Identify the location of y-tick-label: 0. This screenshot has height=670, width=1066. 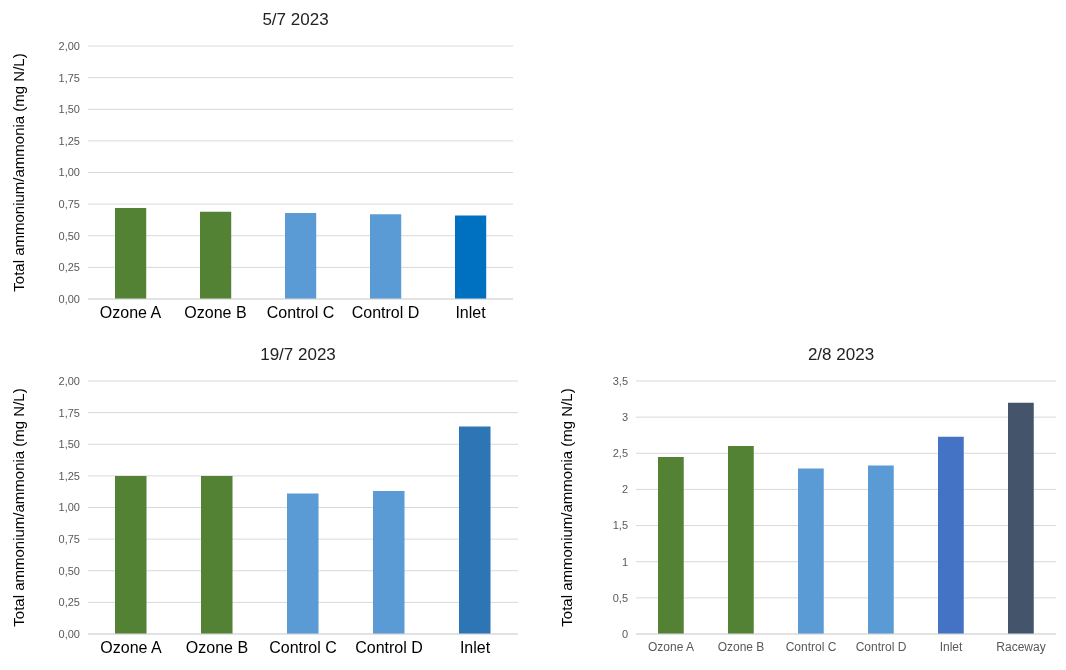
(624, 633).